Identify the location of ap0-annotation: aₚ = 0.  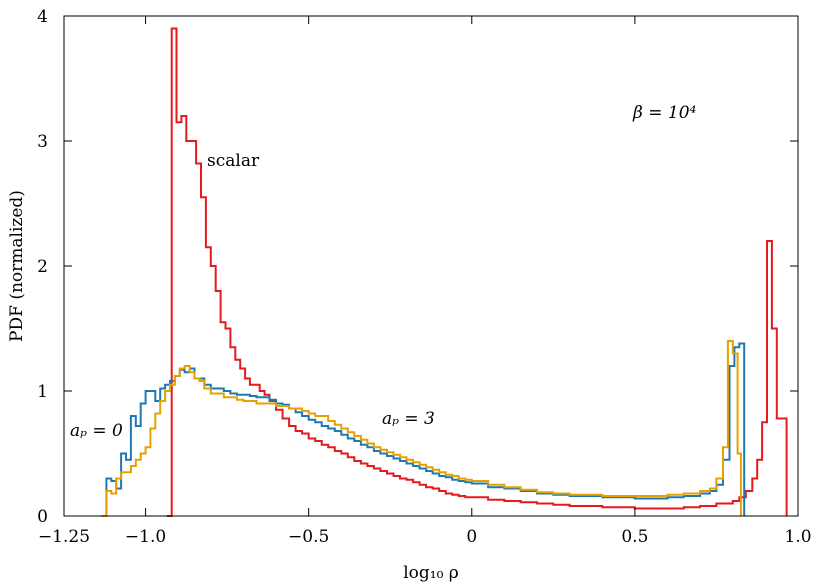
(96, 431).